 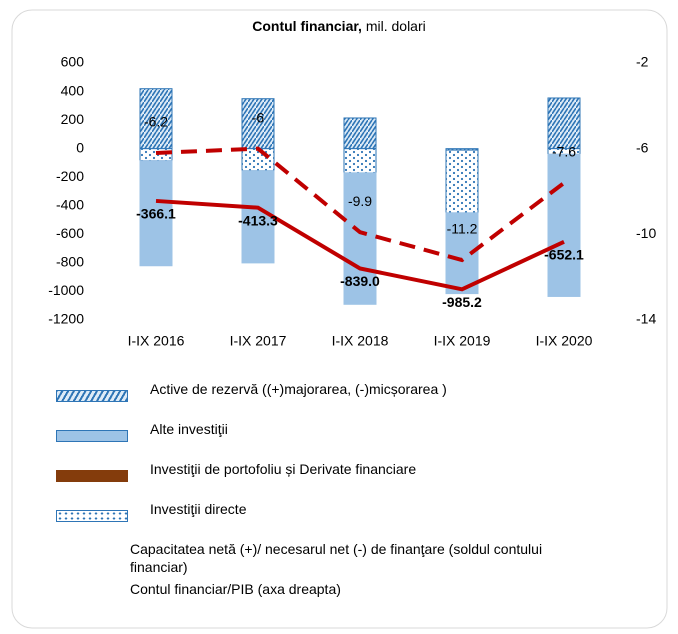 I want to click on data-label: -11.2, so click(x=462, y=229).